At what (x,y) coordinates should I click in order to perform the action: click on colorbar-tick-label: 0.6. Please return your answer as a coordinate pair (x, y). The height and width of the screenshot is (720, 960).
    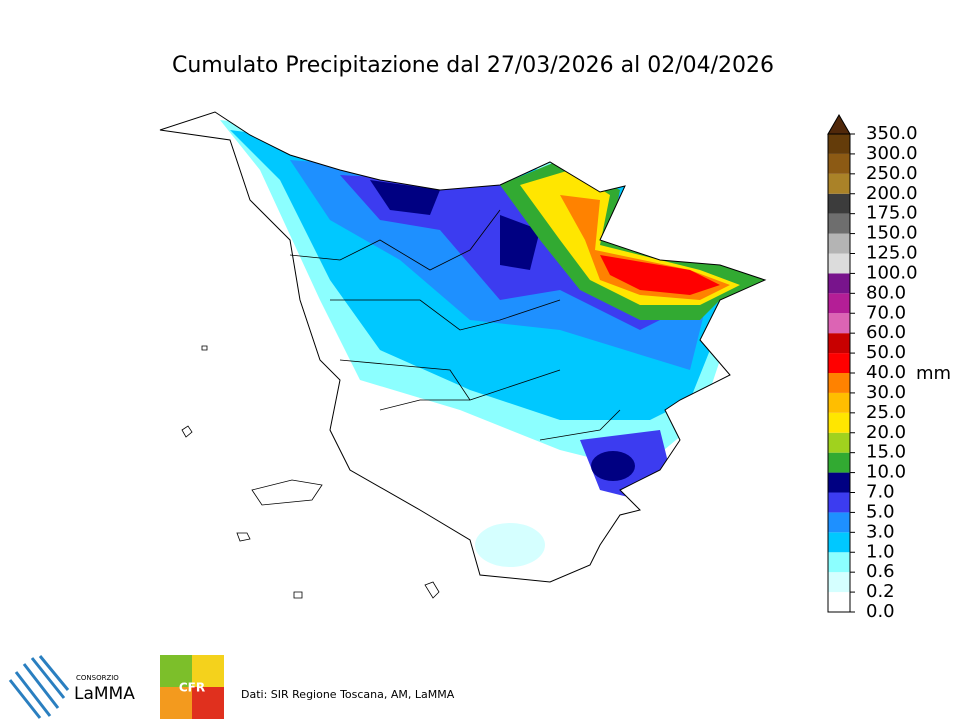
    Looking at the image, I should click on (880, 571).